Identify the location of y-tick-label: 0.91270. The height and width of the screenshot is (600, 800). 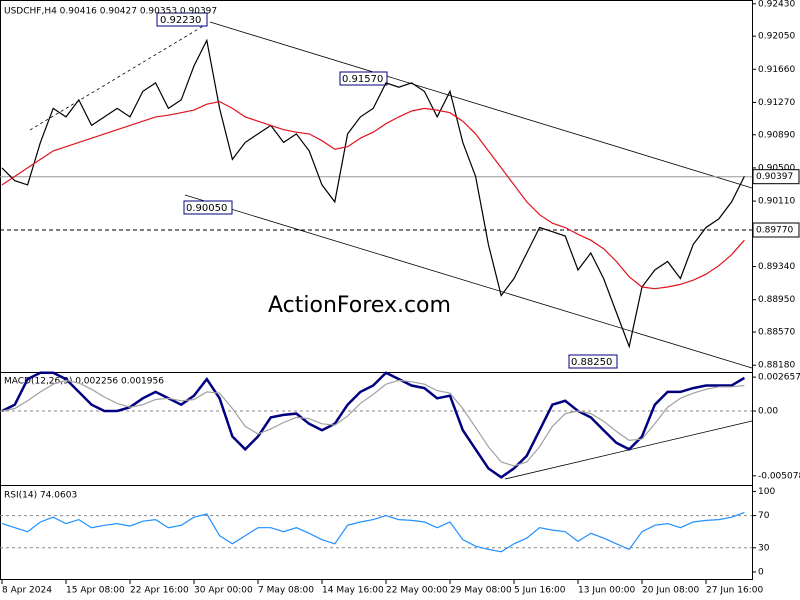
(776, 103).